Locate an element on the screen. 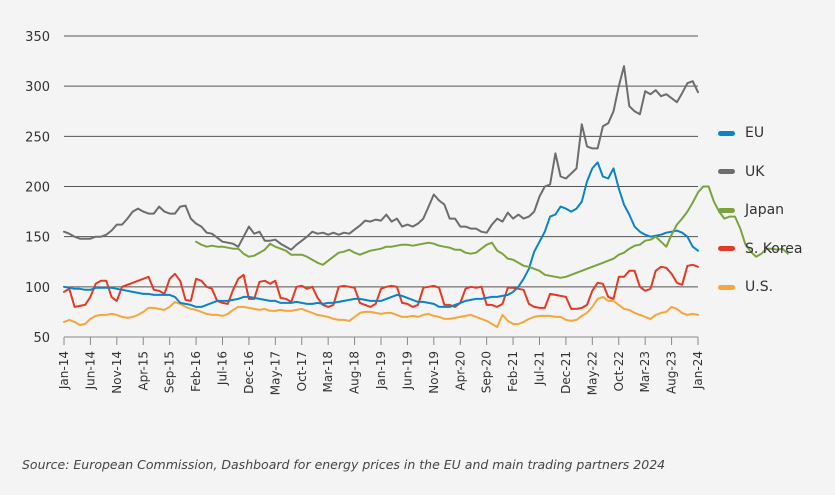 The image size is (835, 495). x-tick-label: Jan-24 is located at coordinates (698, 370).